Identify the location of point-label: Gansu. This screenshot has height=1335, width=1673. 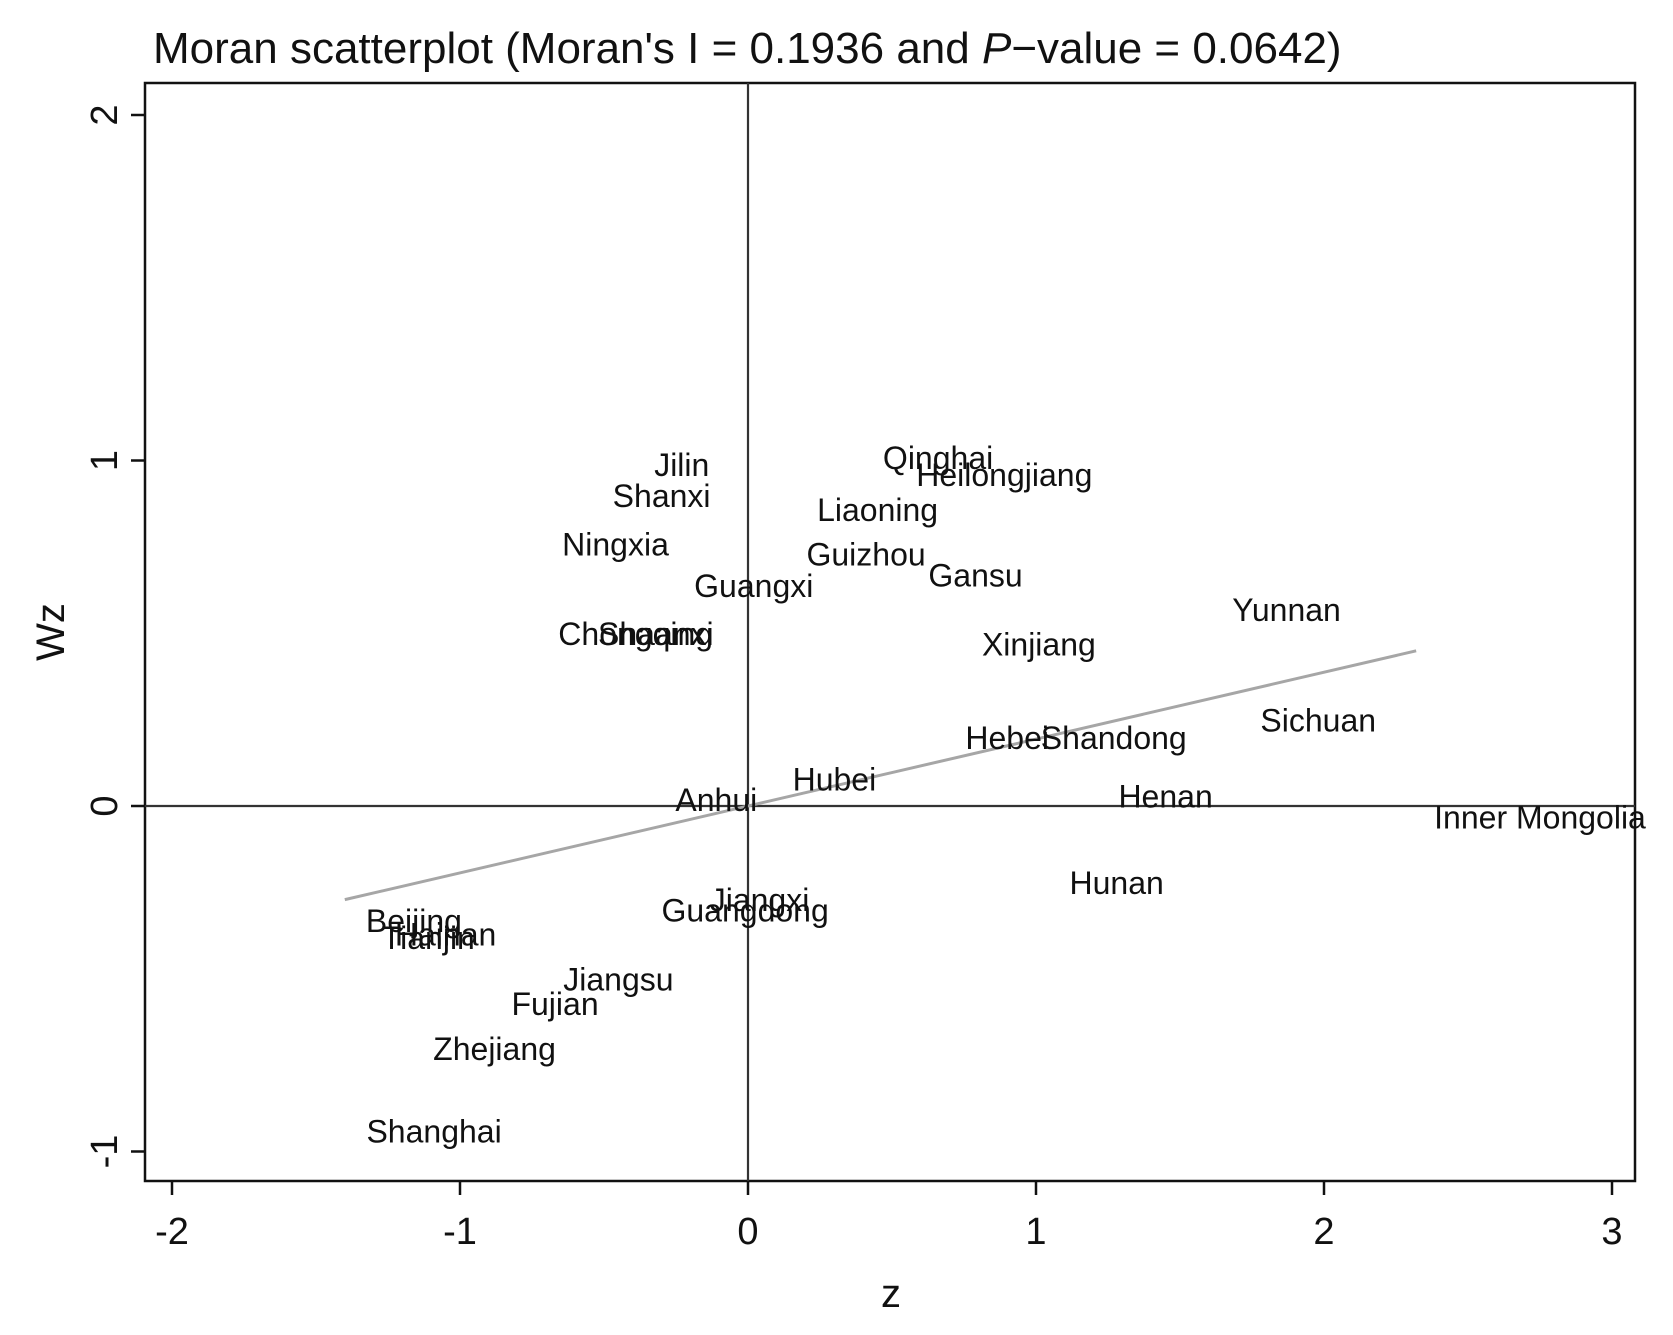
(975, 575).